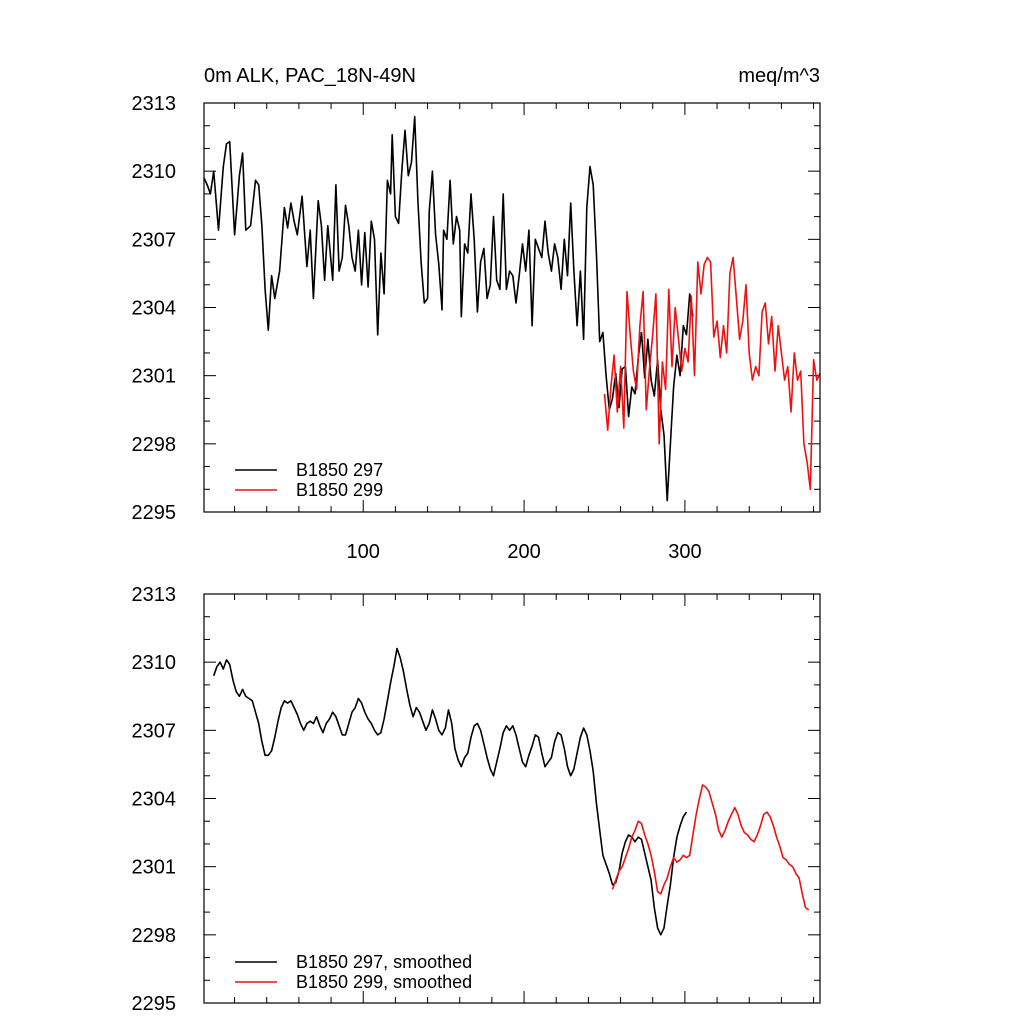  What do you see at coordinates (684, 552) in the screenshot?
I see `x-tick-label: 300` at bounding box center [684, 552].